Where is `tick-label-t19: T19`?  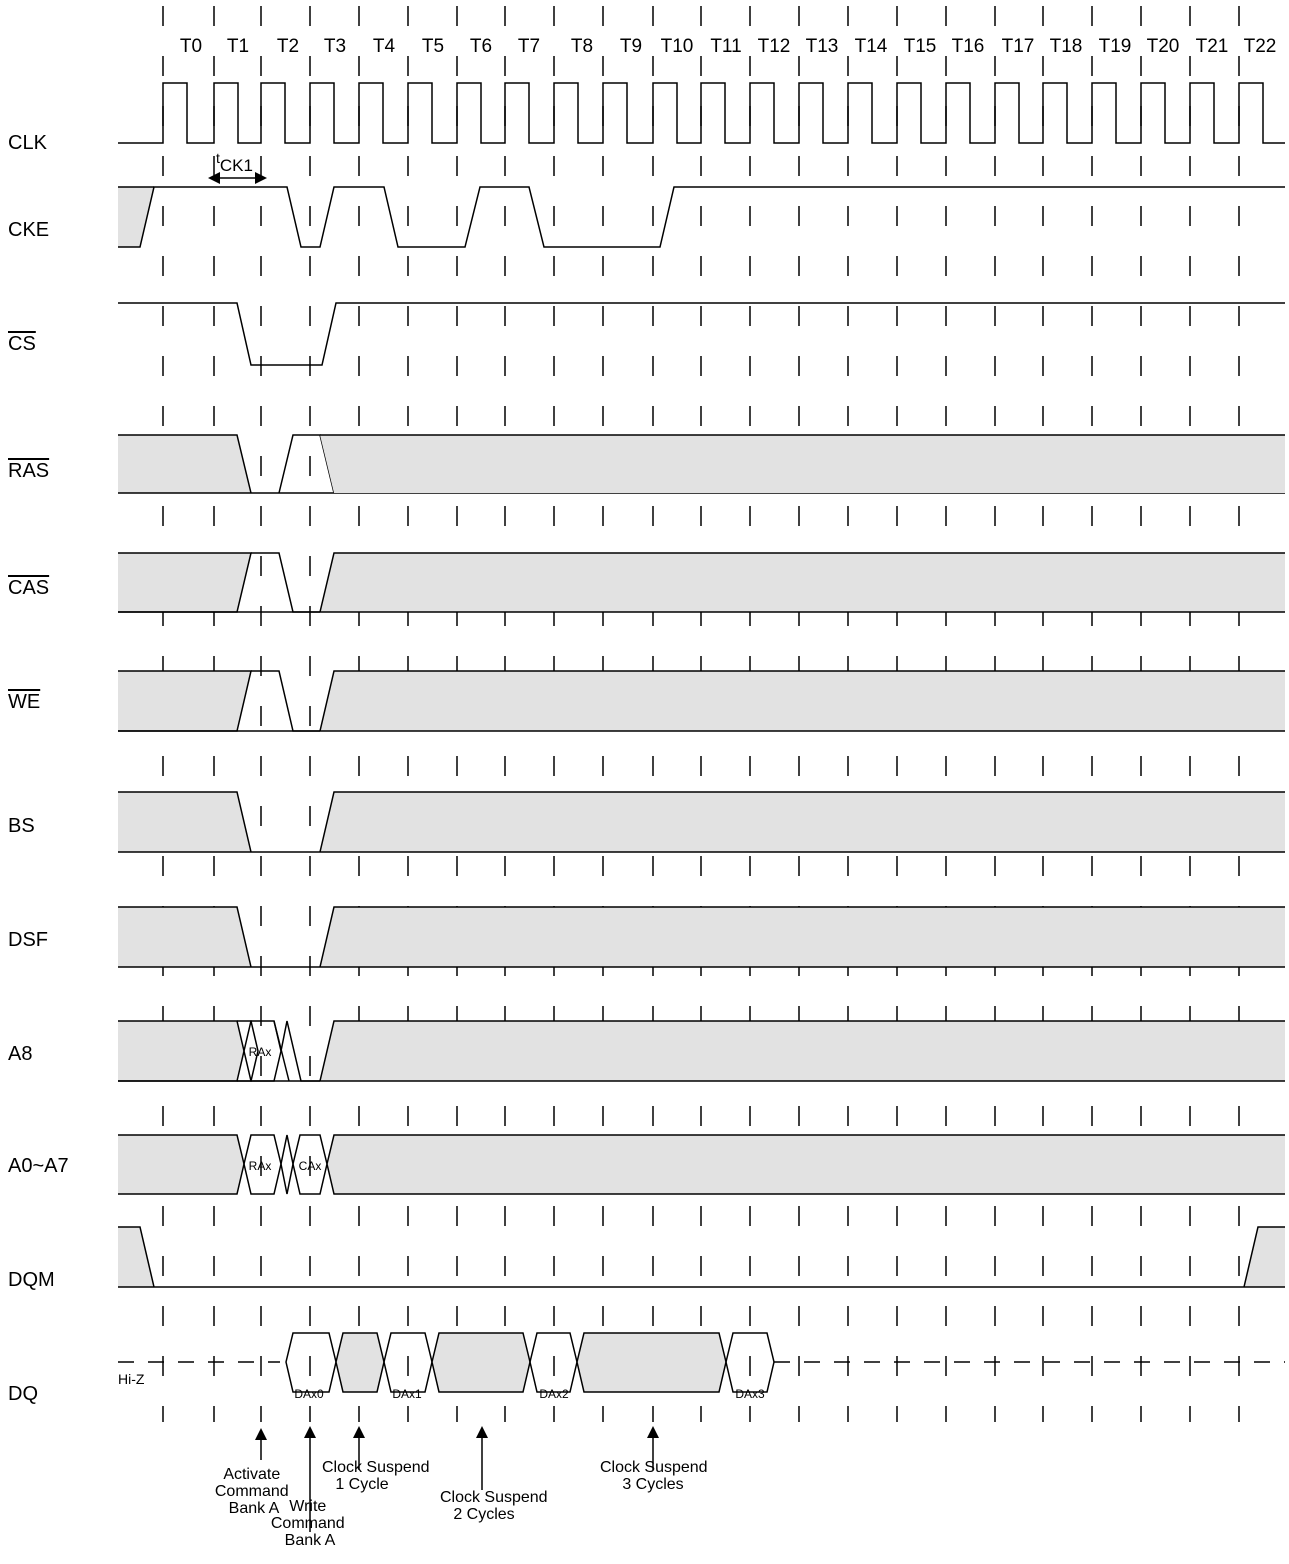
tick-label-t19: T19 is located at coordinates (1115, 46).